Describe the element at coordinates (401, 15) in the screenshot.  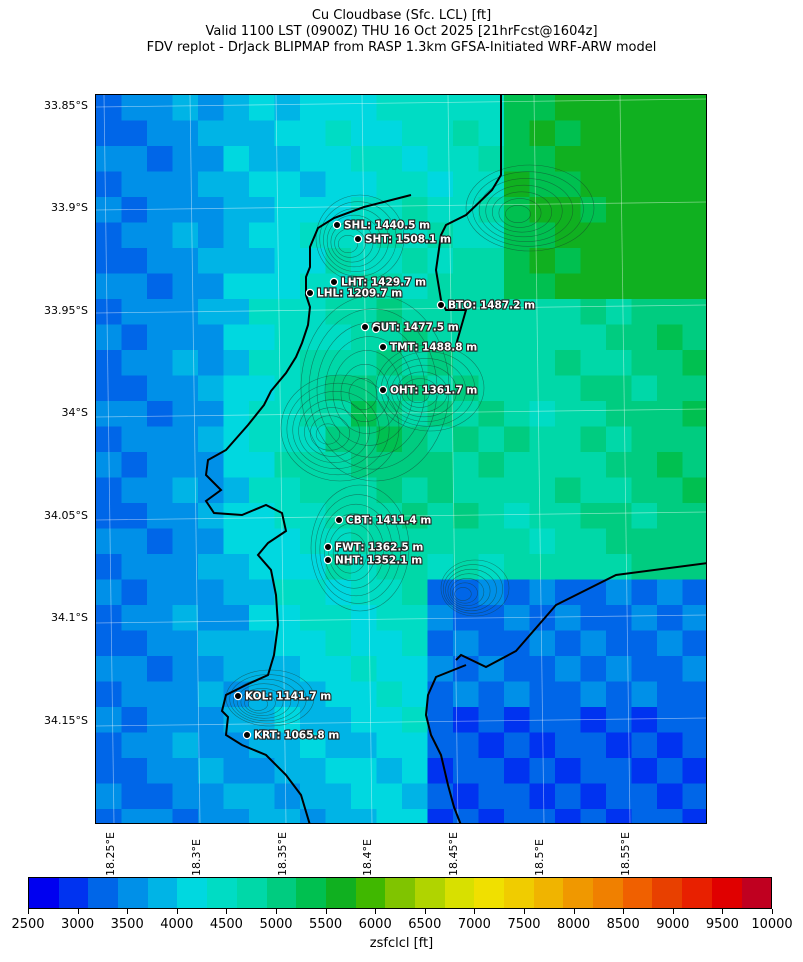
I see `title-line-1: Cu Cloudbase (Sfc. LCL) [ft]` at that location.